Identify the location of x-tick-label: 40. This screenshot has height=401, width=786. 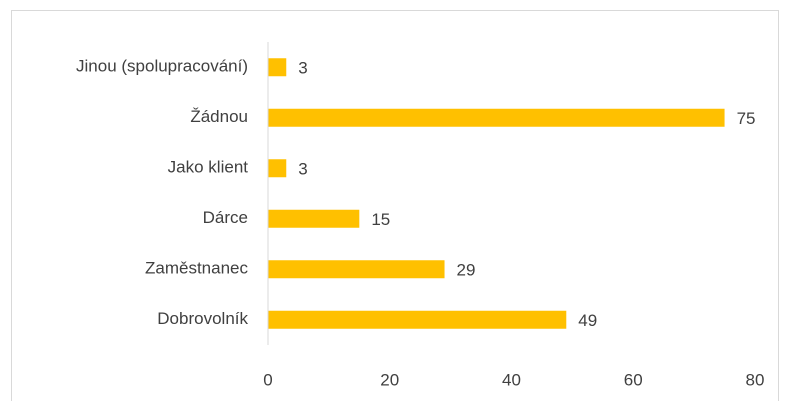
(511, 379).